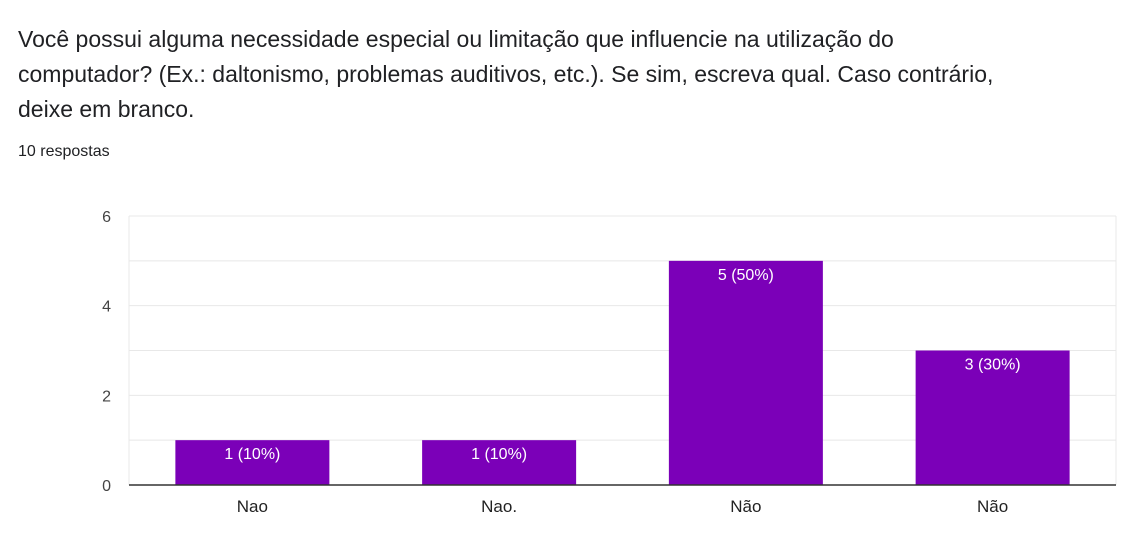 The height and width of the screenshot is (560, 1133). Describe the element at coordinates (499, 506) in the screenshot. I see `x-tick-label: Nao.` at that location.